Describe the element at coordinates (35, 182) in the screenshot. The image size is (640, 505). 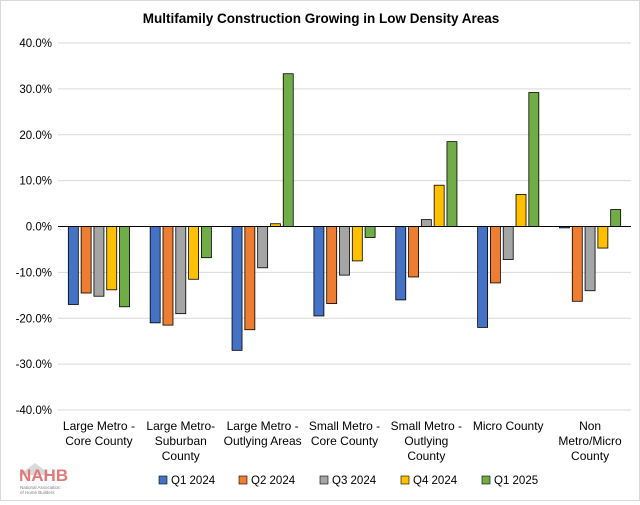
I see `y-tick-label: 10.0%` at that location.